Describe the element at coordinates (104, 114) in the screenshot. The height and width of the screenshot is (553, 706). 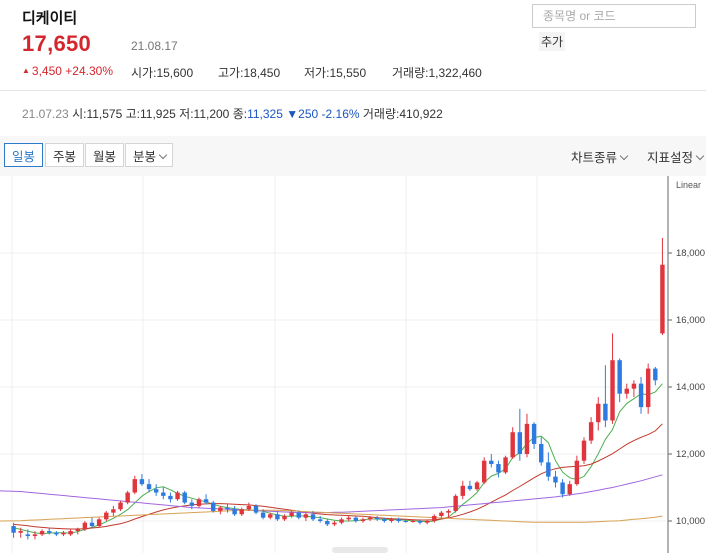
I see `prev-open: 11,575` at that location.